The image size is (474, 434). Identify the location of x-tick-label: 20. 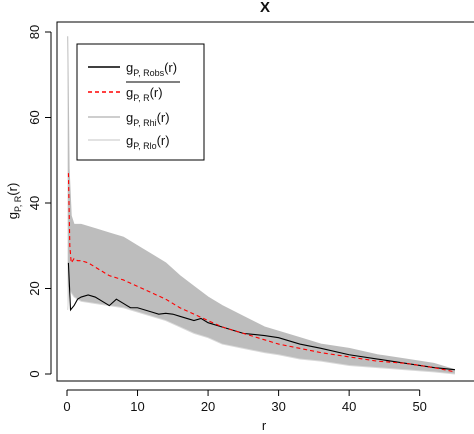
(208, 406).